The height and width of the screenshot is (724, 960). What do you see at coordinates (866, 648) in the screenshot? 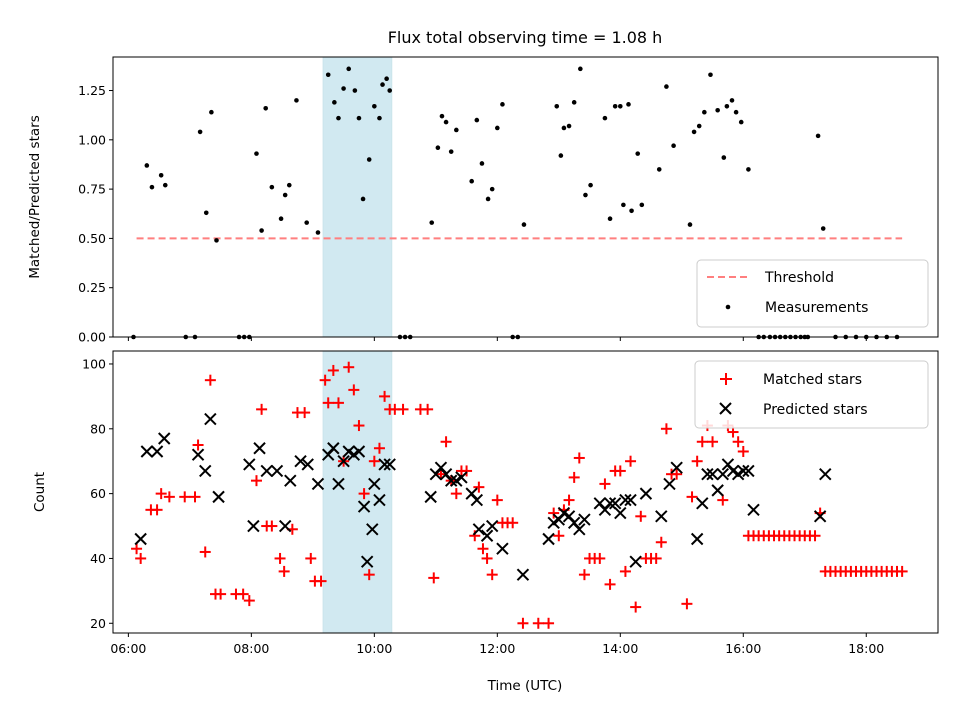
I see `x-tick-label: 18:00` at bounding box center [866, 648].